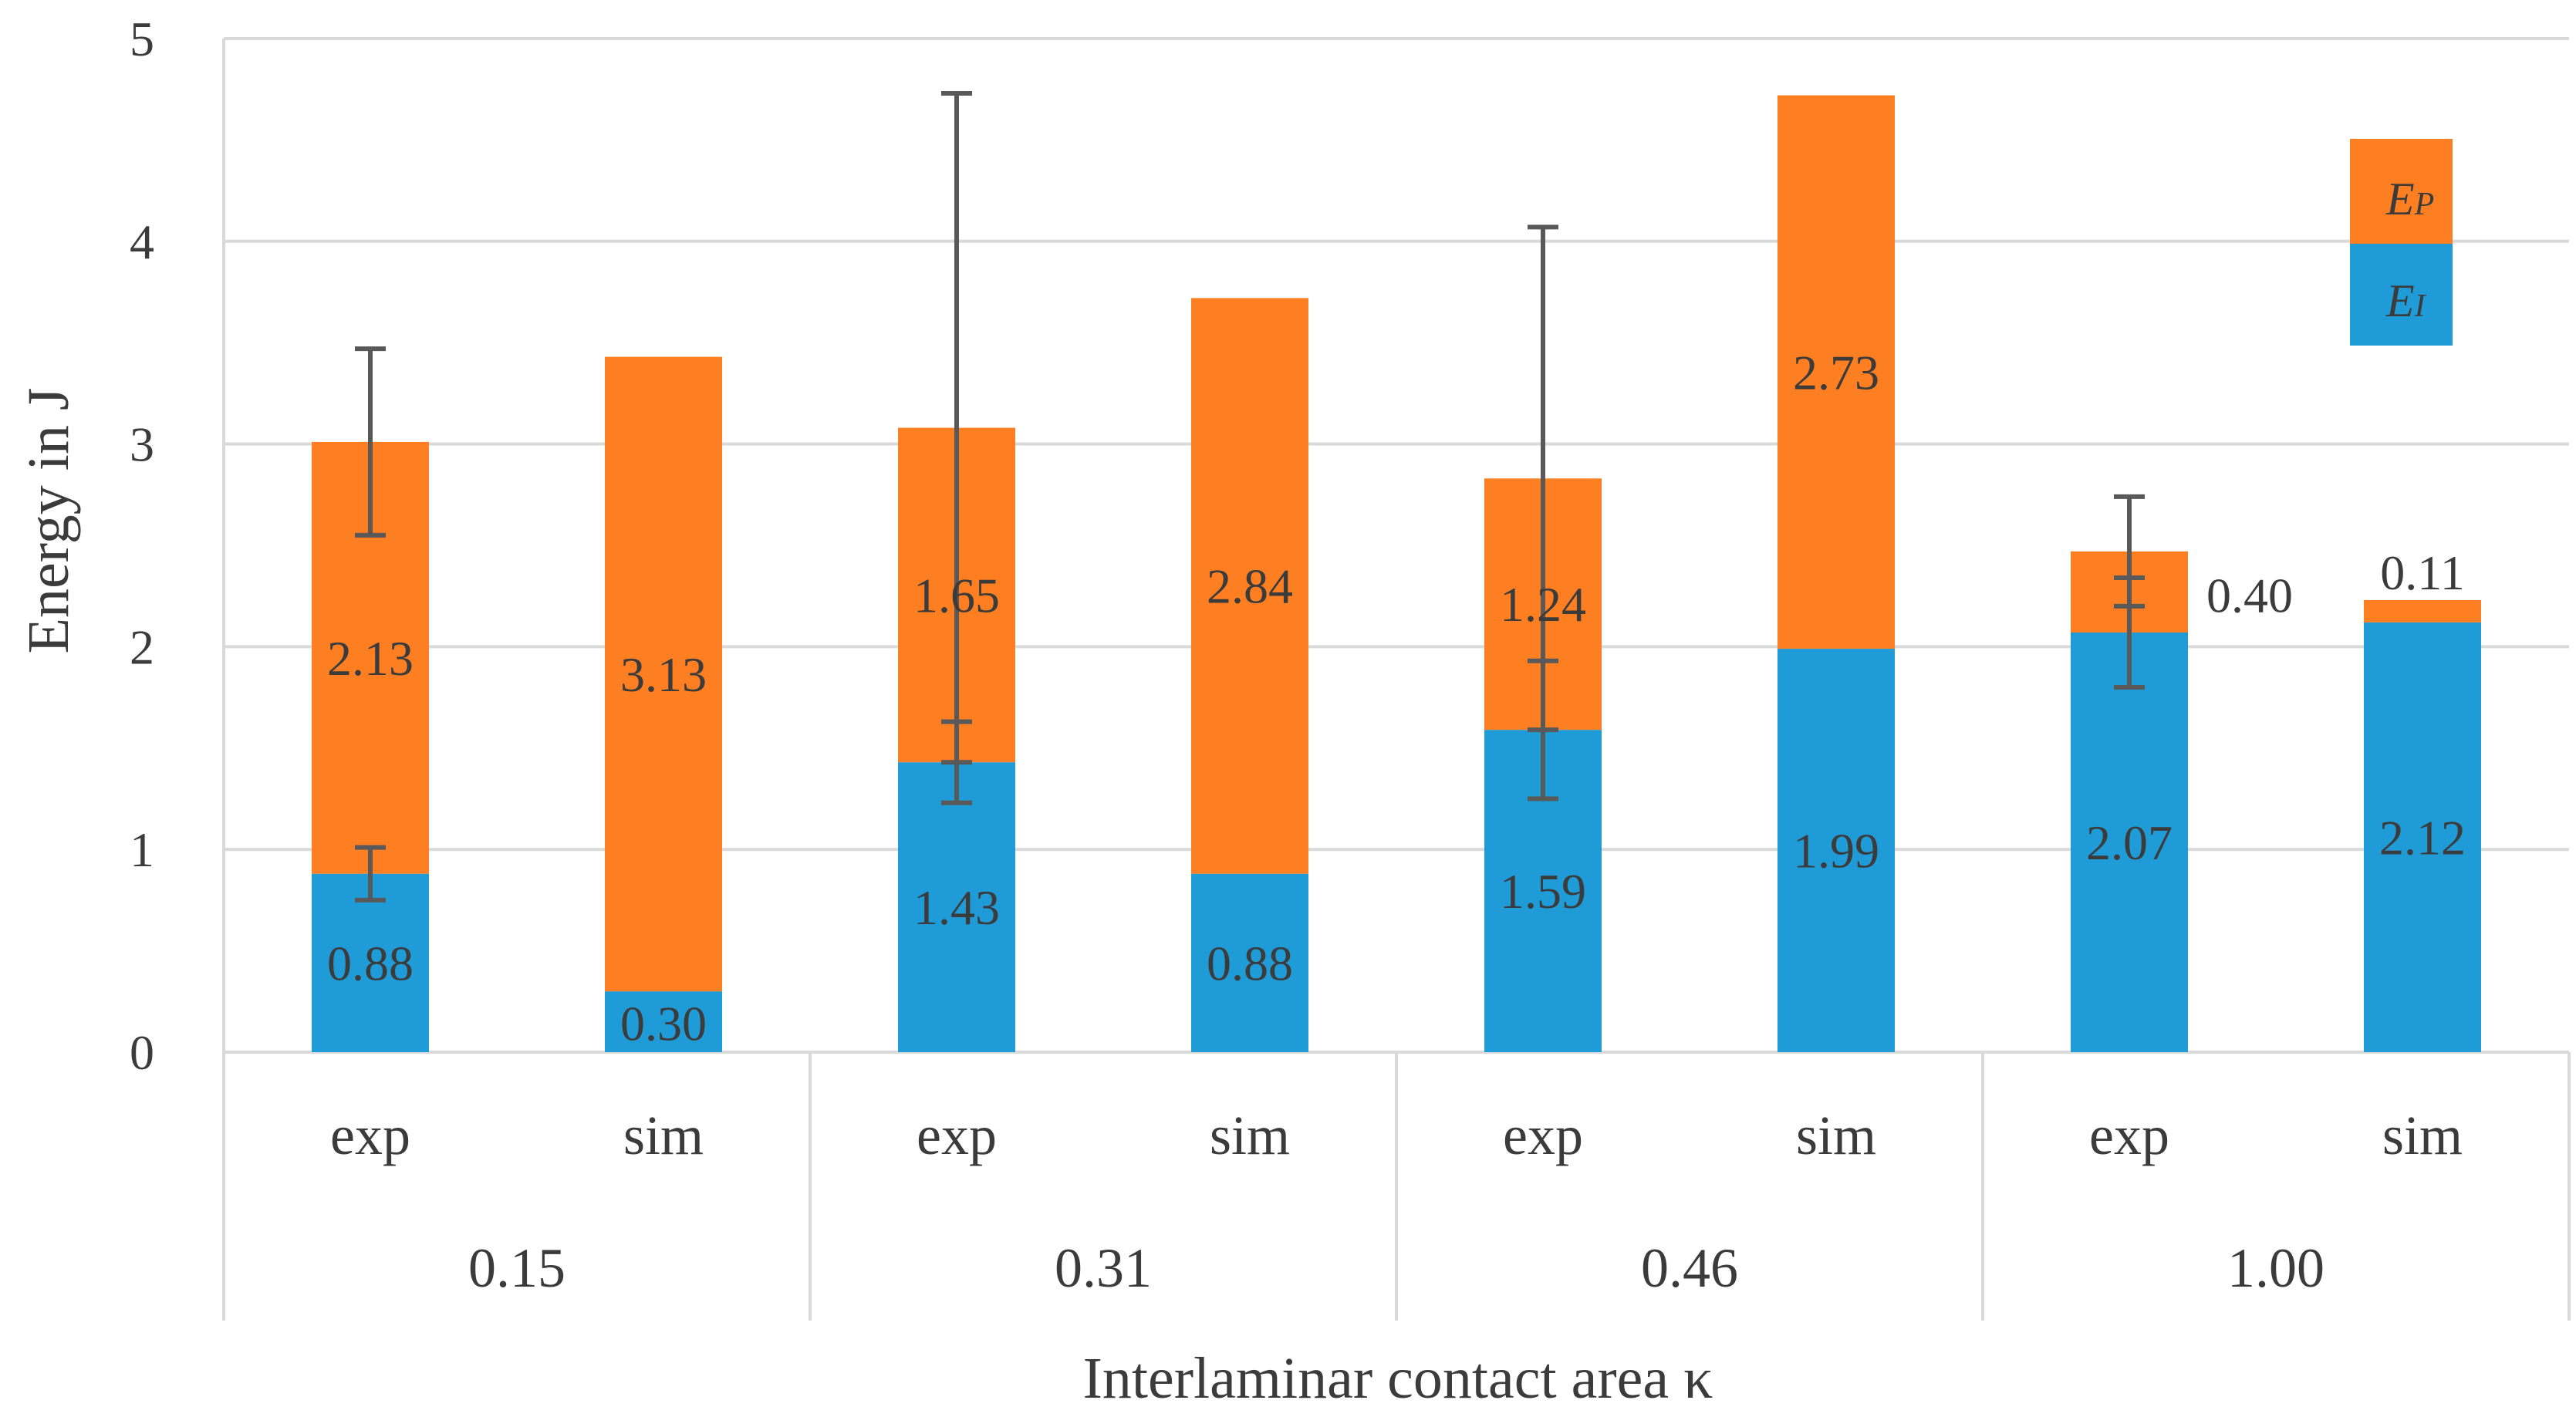 The width and height of the screenshot is (2576, 1417). What do you see at coordinates (48, 521) in the screenshot?
I see `y-axis-title: Energy in J` at bounding box center [48, 521].